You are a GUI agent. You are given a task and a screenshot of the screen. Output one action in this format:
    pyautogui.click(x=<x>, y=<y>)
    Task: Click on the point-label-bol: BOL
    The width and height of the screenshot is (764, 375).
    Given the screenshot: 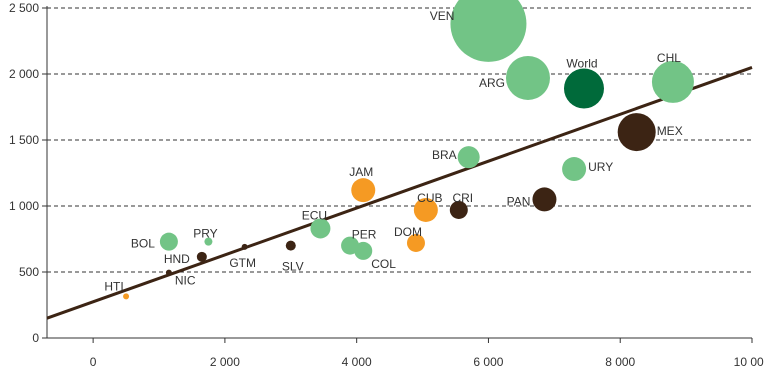 What is the action you would take?
    pyautogui.click(x=143, y=244)
    